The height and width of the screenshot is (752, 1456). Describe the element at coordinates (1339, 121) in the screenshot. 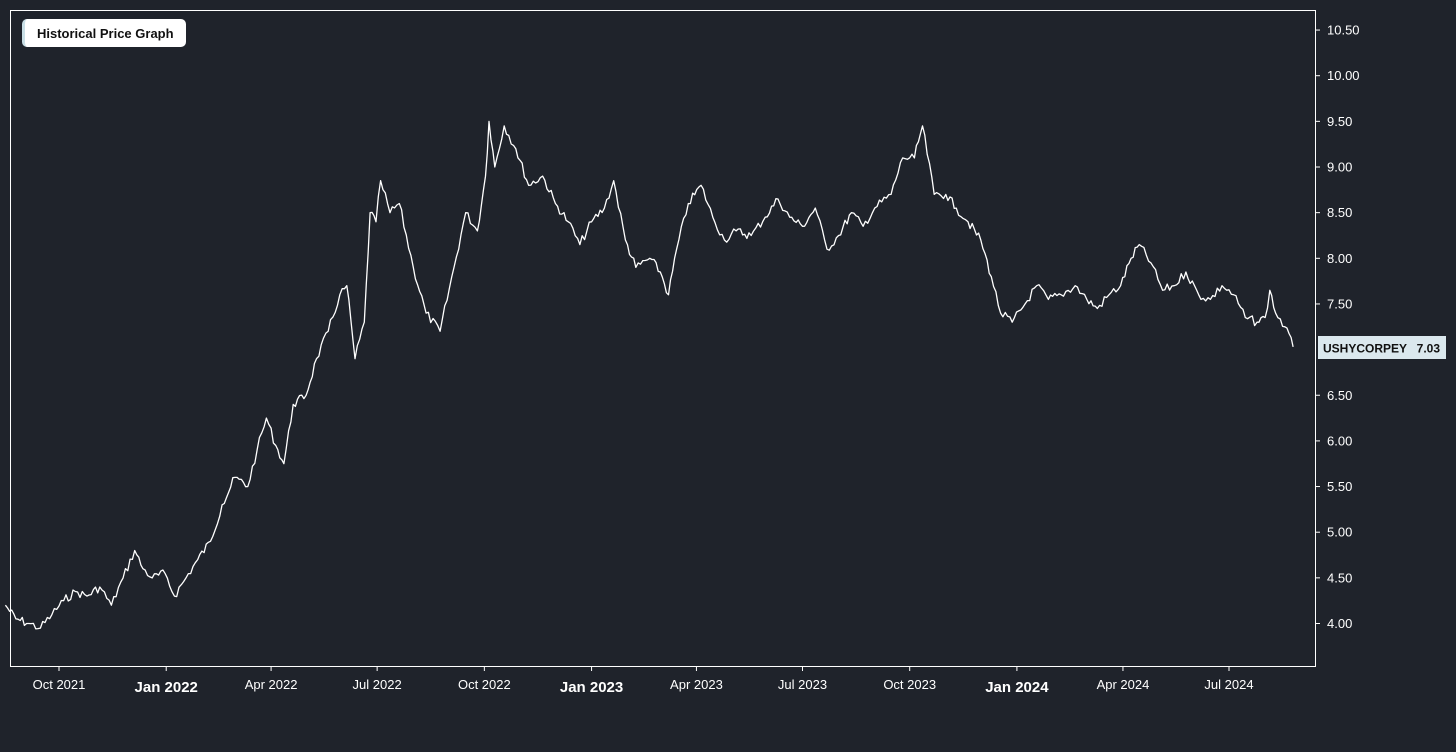

I see `y-tick-label: 9.50` at that location.